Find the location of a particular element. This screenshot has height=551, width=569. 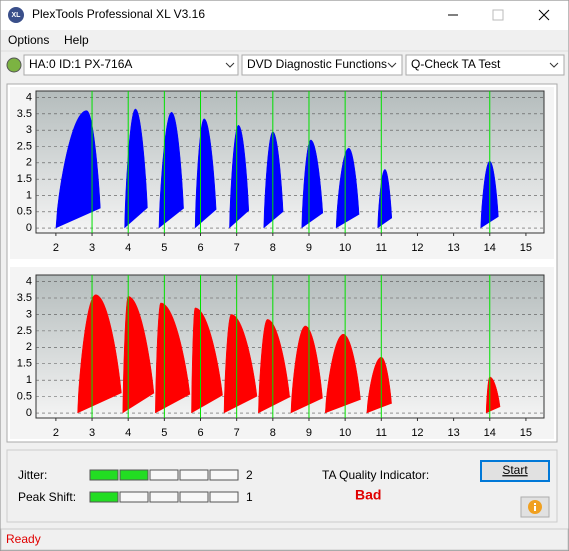

title-bar is located at coordinates (284, 15).